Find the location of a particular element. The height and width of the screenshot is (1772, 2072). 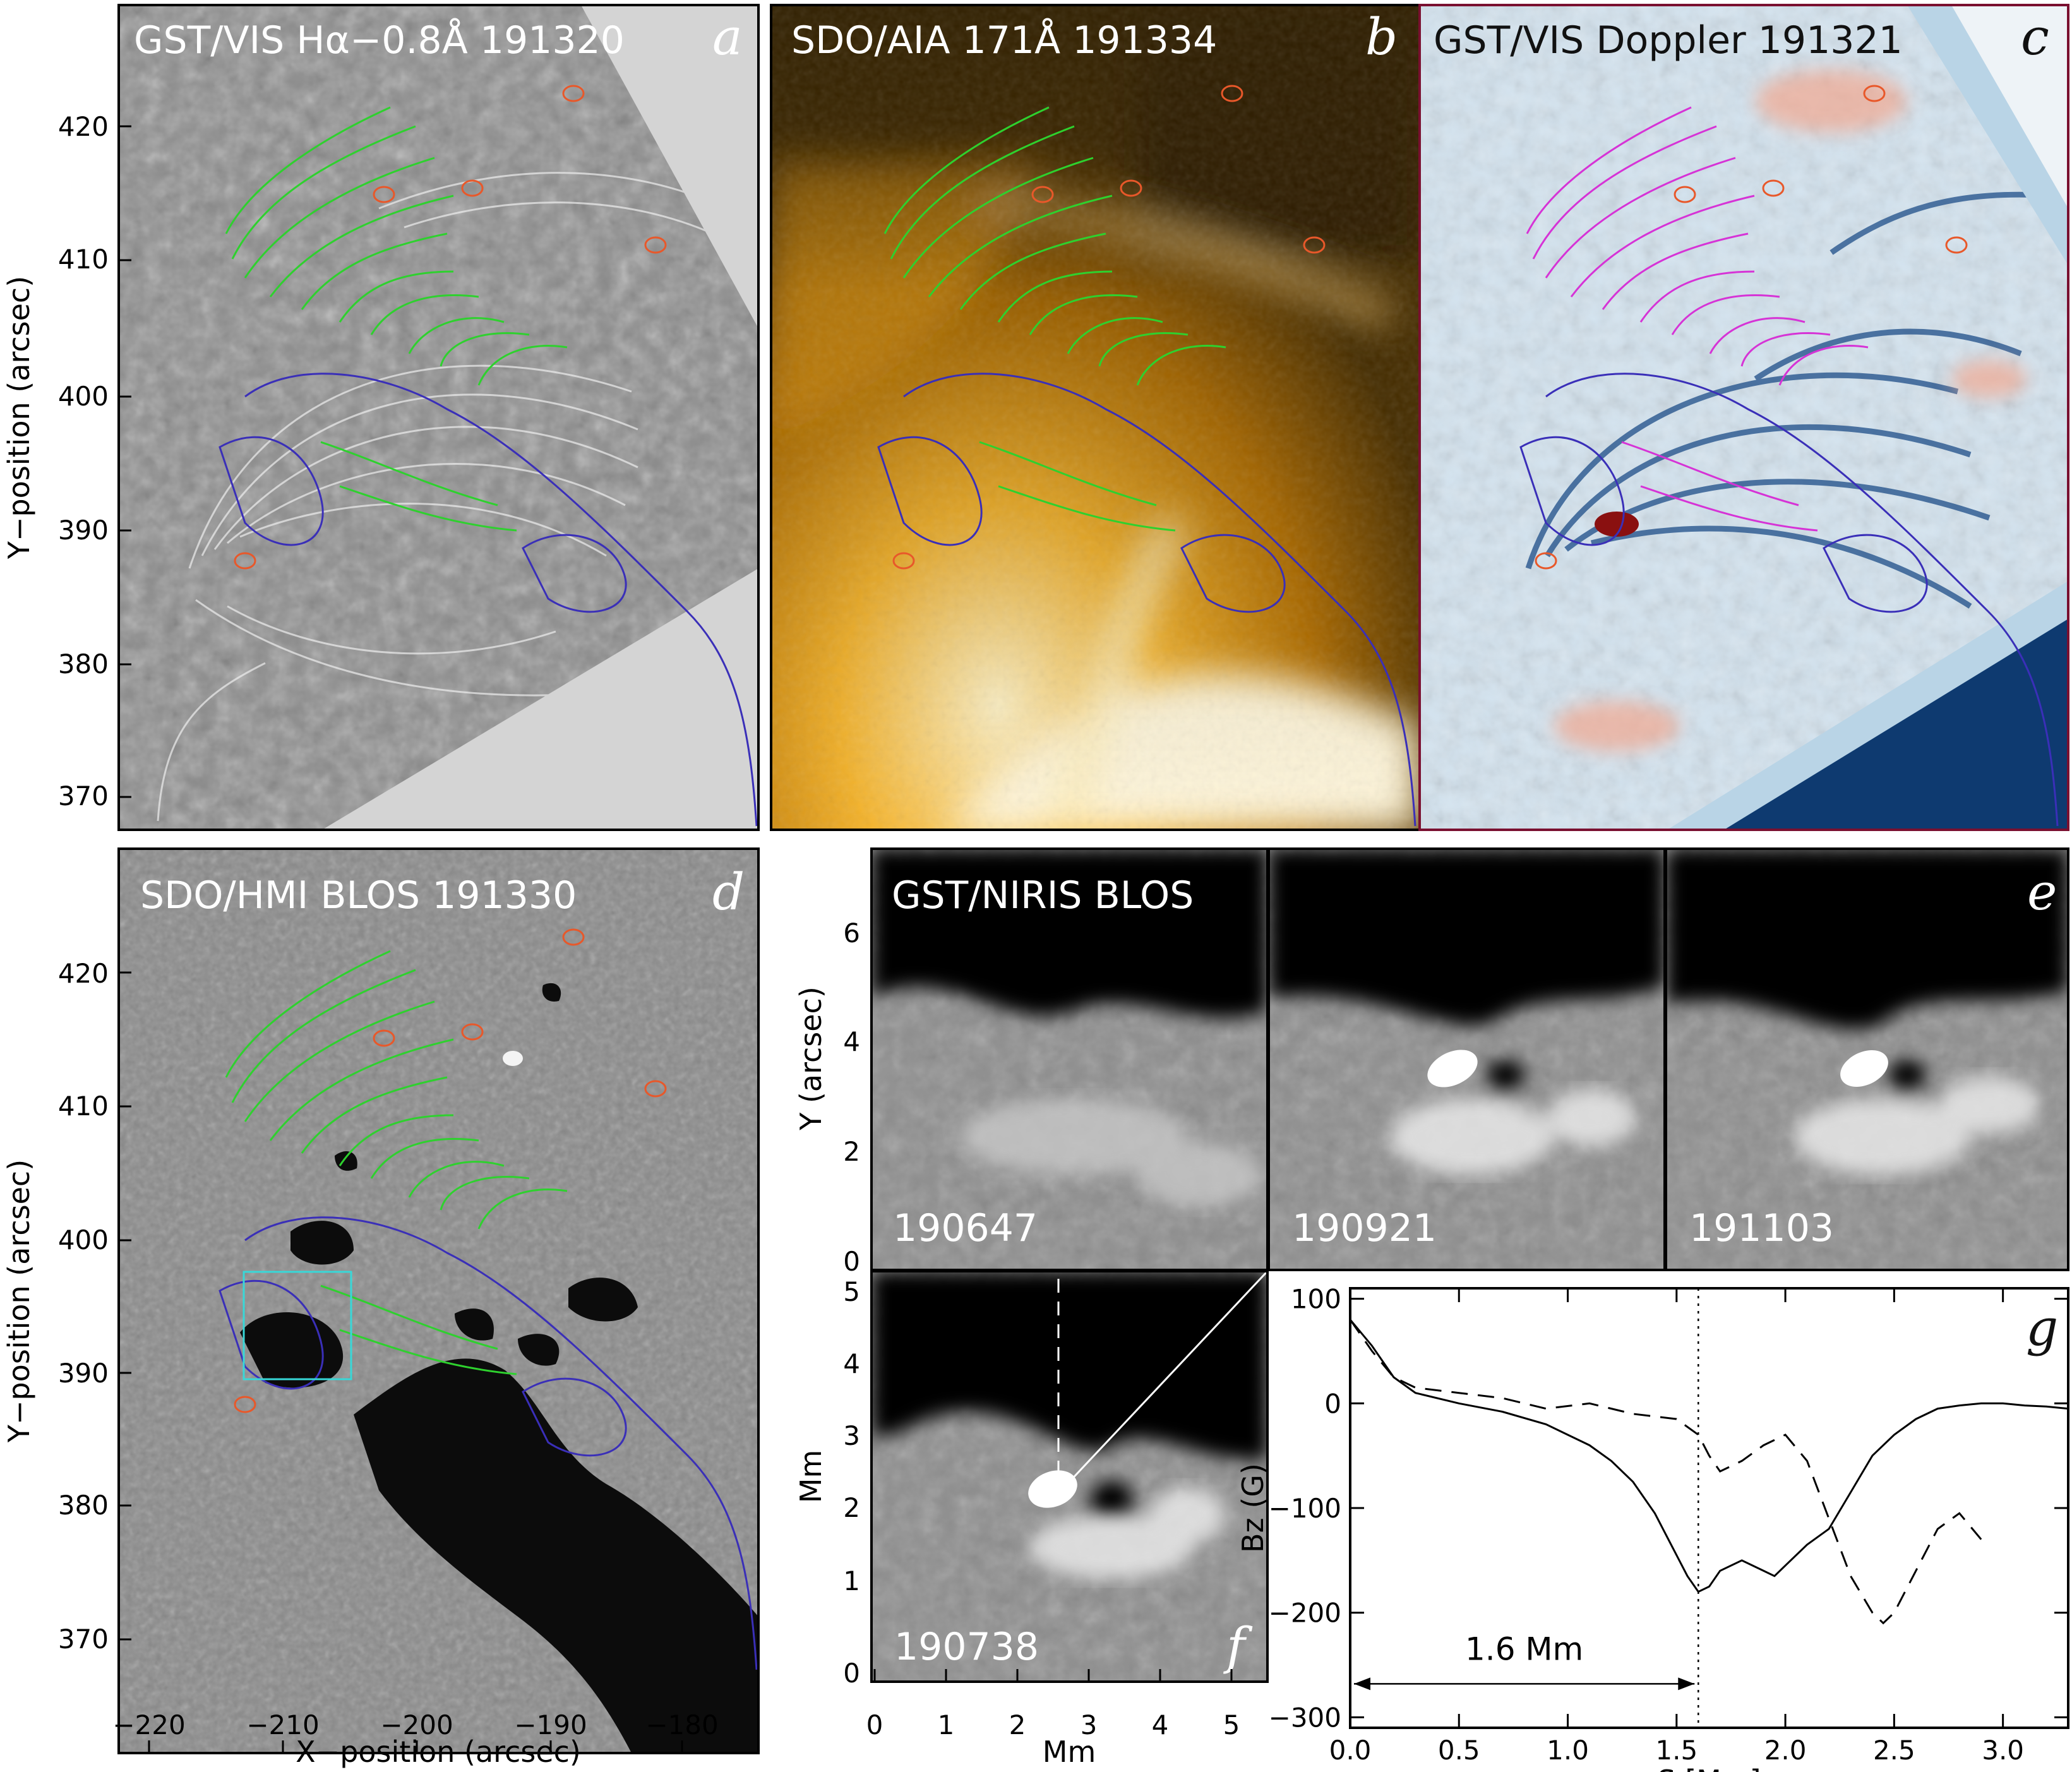

panel-f-xlabel: Mm is located at coordinates (1069, 1752).